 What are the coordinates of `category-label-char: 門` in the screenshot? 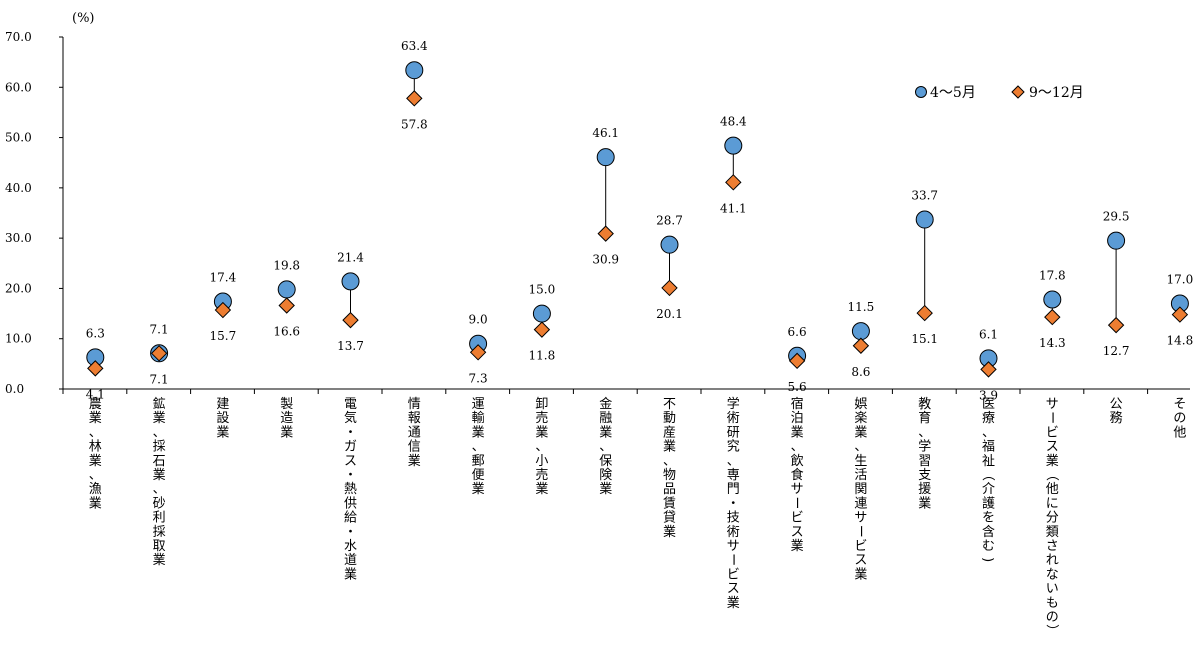 It's located at (733, 489).